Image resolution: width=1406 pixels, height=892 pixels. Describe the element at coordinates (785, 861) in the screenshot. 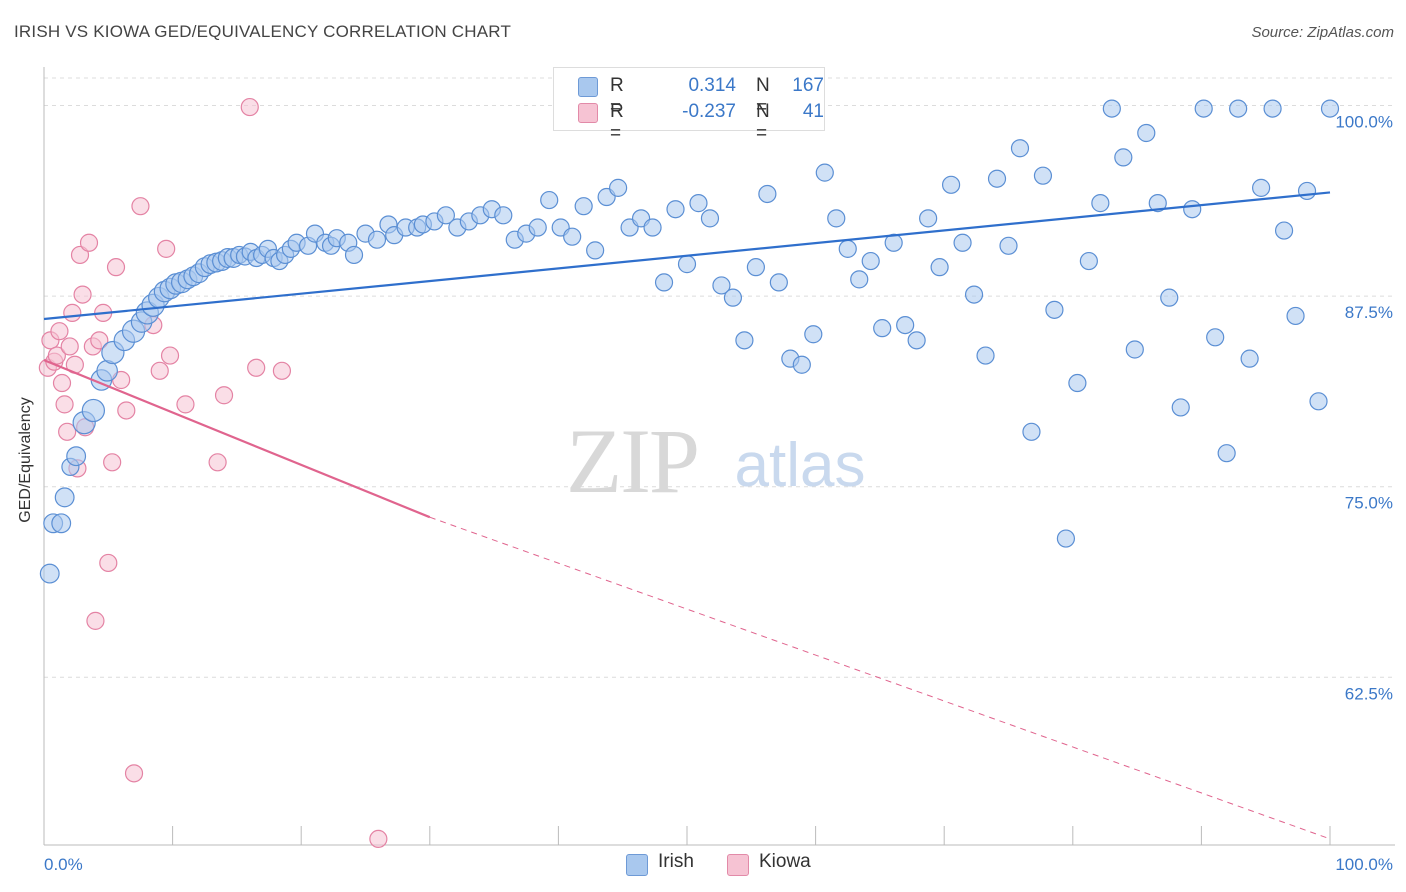

I see `bottom-legend-label-kiowa: Kiowa` at that location.